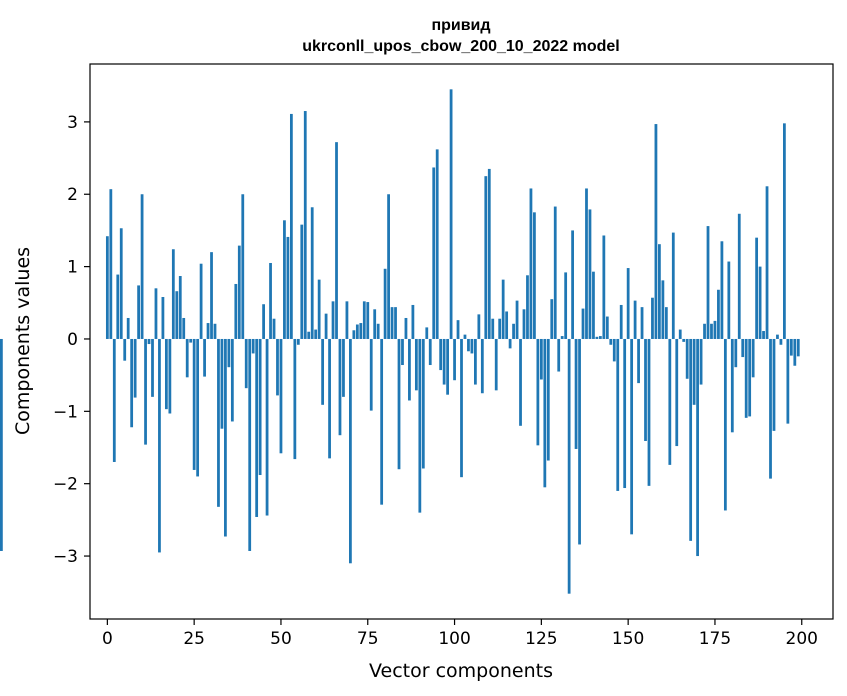 The image size is (847, 696). Describe the element at coordinates (72, 123) in the screenshot. I see `y-tick-label: 3` at that location.